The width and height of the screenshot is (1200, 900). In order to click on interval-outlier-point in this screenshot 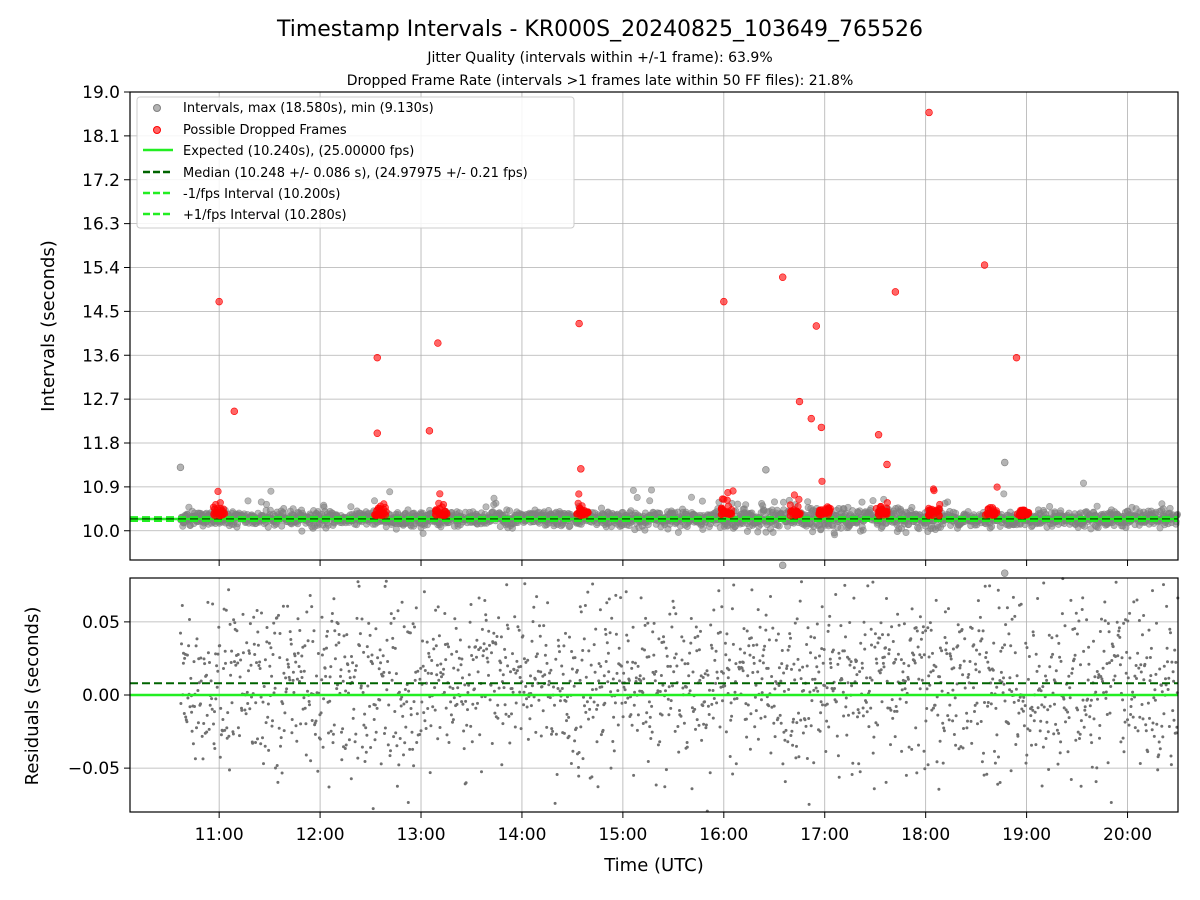, I will do `click(782, 565)`.